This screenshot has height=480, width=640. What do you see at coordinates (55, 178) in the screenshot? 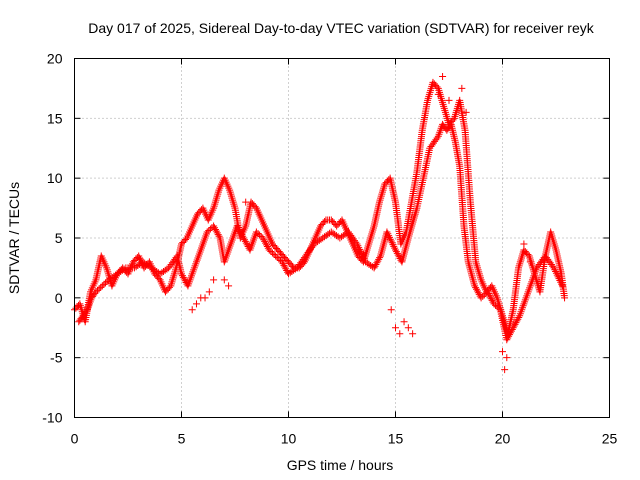
I see `y-tick-label: 10` at bounding box center [55, 178].